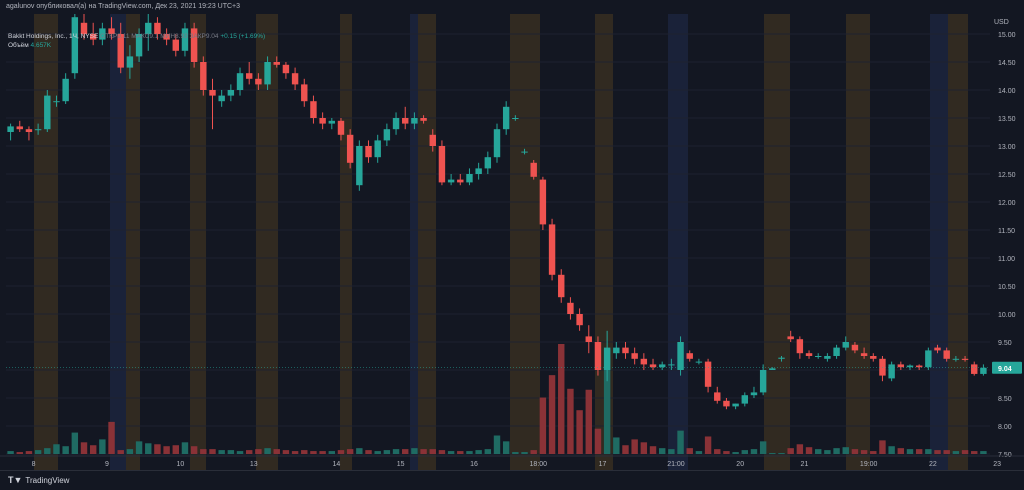 The height and width of the screenshot is (490, 1024). I want to click on x-tick-label: 21, so click(805, 464).